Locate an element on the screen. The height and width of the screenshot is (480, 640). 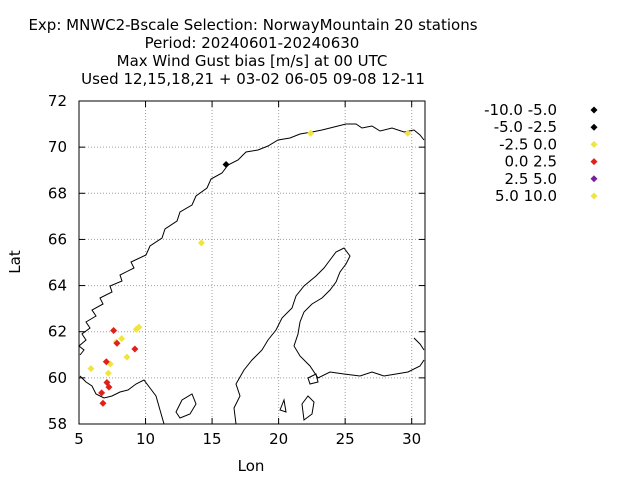
y-tick-label: 64 is located at coordinates (57, 286).